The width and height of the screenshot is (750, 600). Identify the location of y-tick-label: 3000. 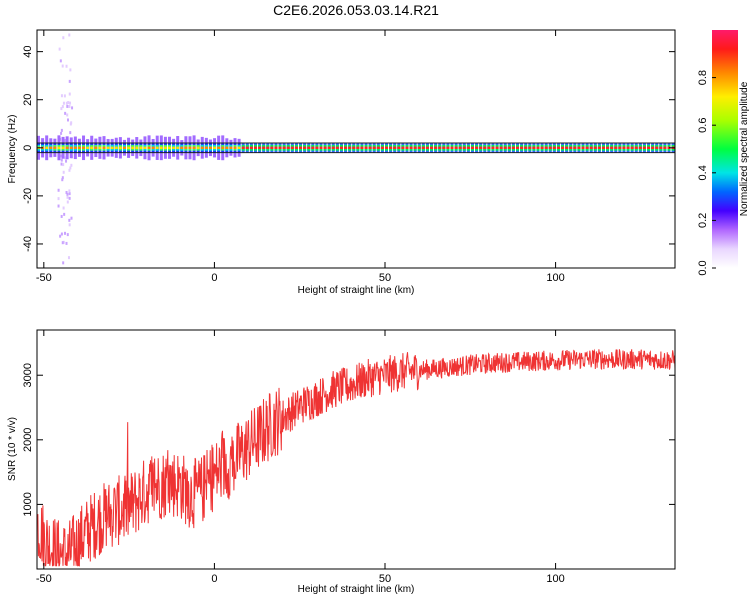
(28, 375).